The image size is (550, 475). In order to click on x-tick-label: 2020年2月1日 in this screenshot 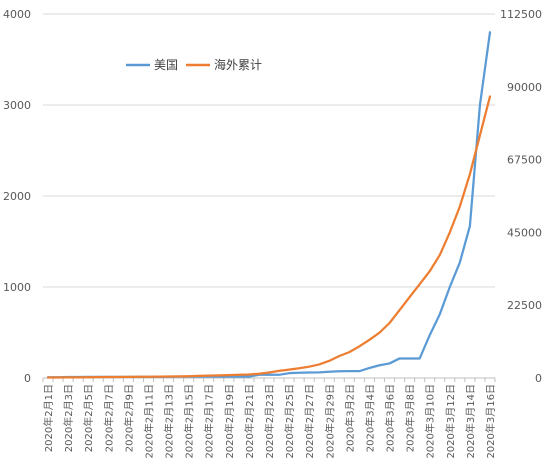, I will do `click(48, 418)`.